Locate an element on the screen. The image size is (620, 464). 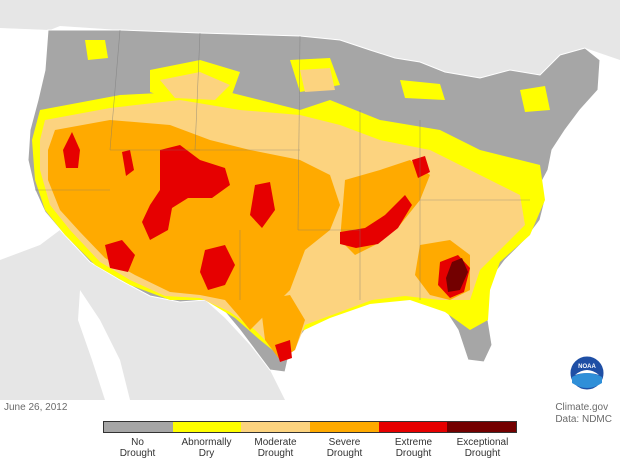
credit-source: Climate.gov is located at coordinates (582, 407).